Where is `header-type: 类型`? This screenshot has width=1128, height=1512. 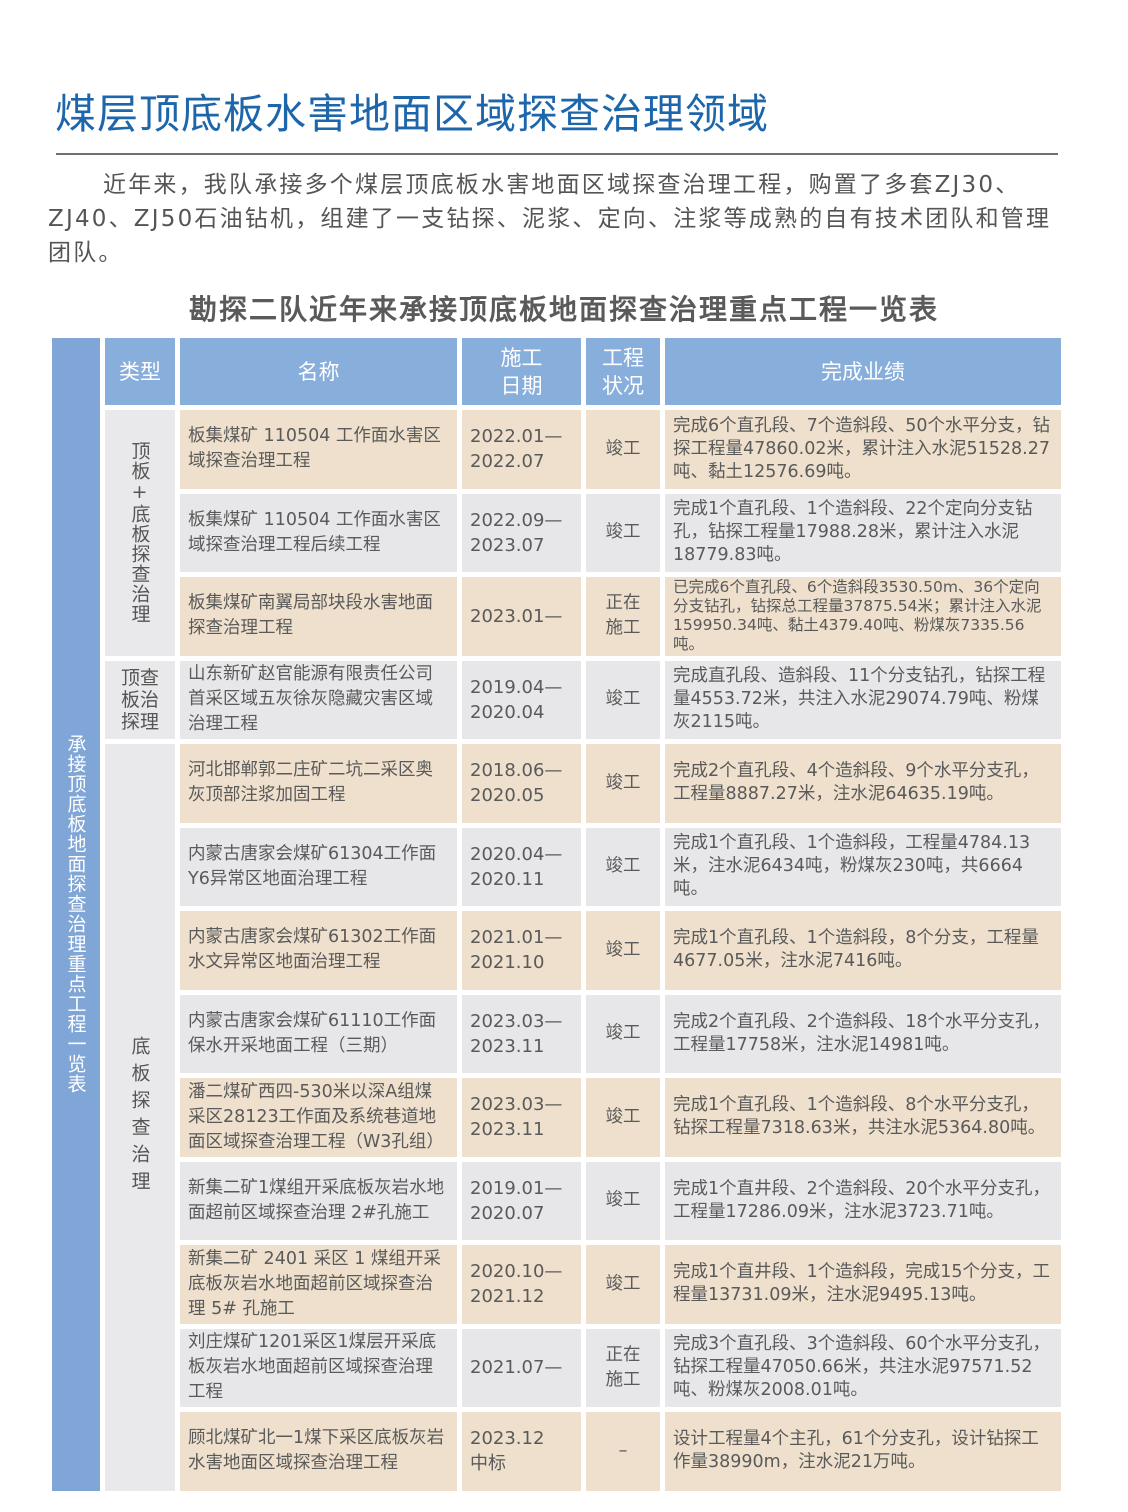
header-type: 类型 is located at coordinates (140, 371).